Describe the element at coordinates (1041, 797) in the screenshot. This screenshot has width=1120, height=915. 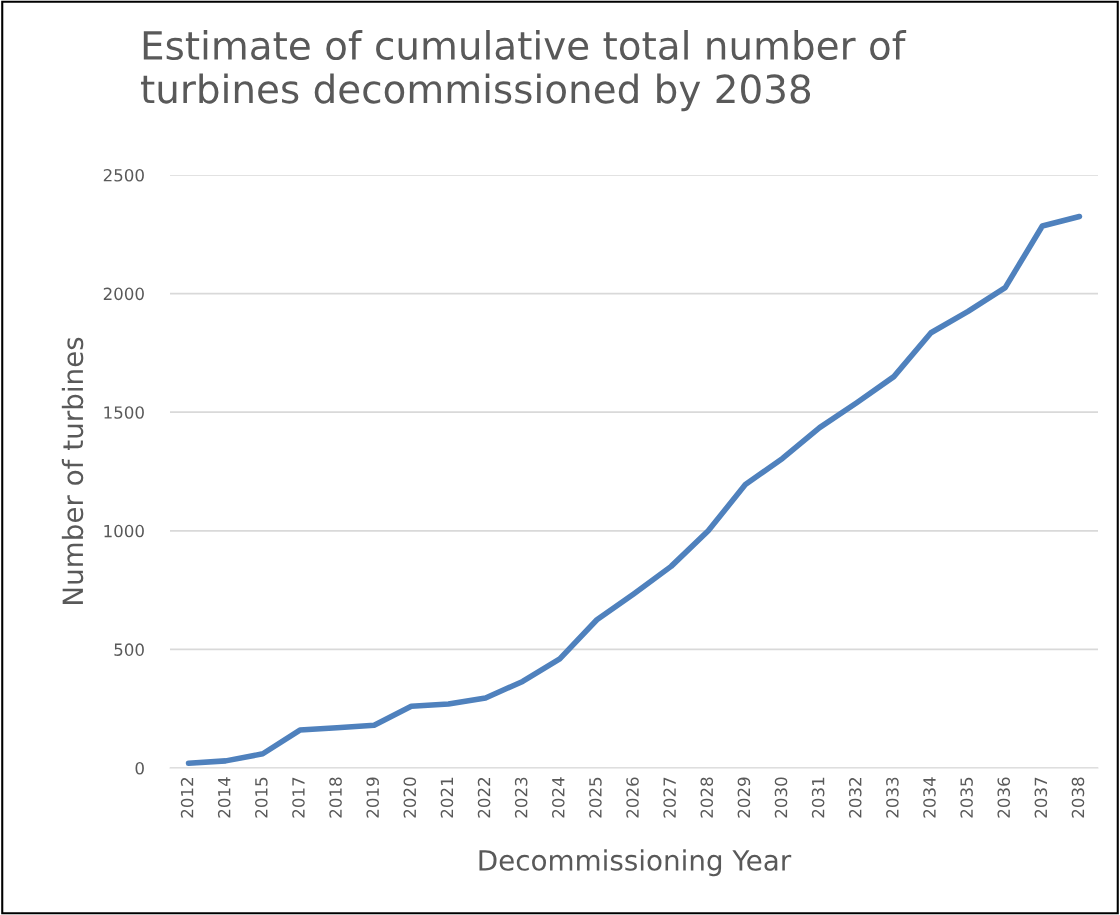
I see `x-tick-label: 2037` at that location.